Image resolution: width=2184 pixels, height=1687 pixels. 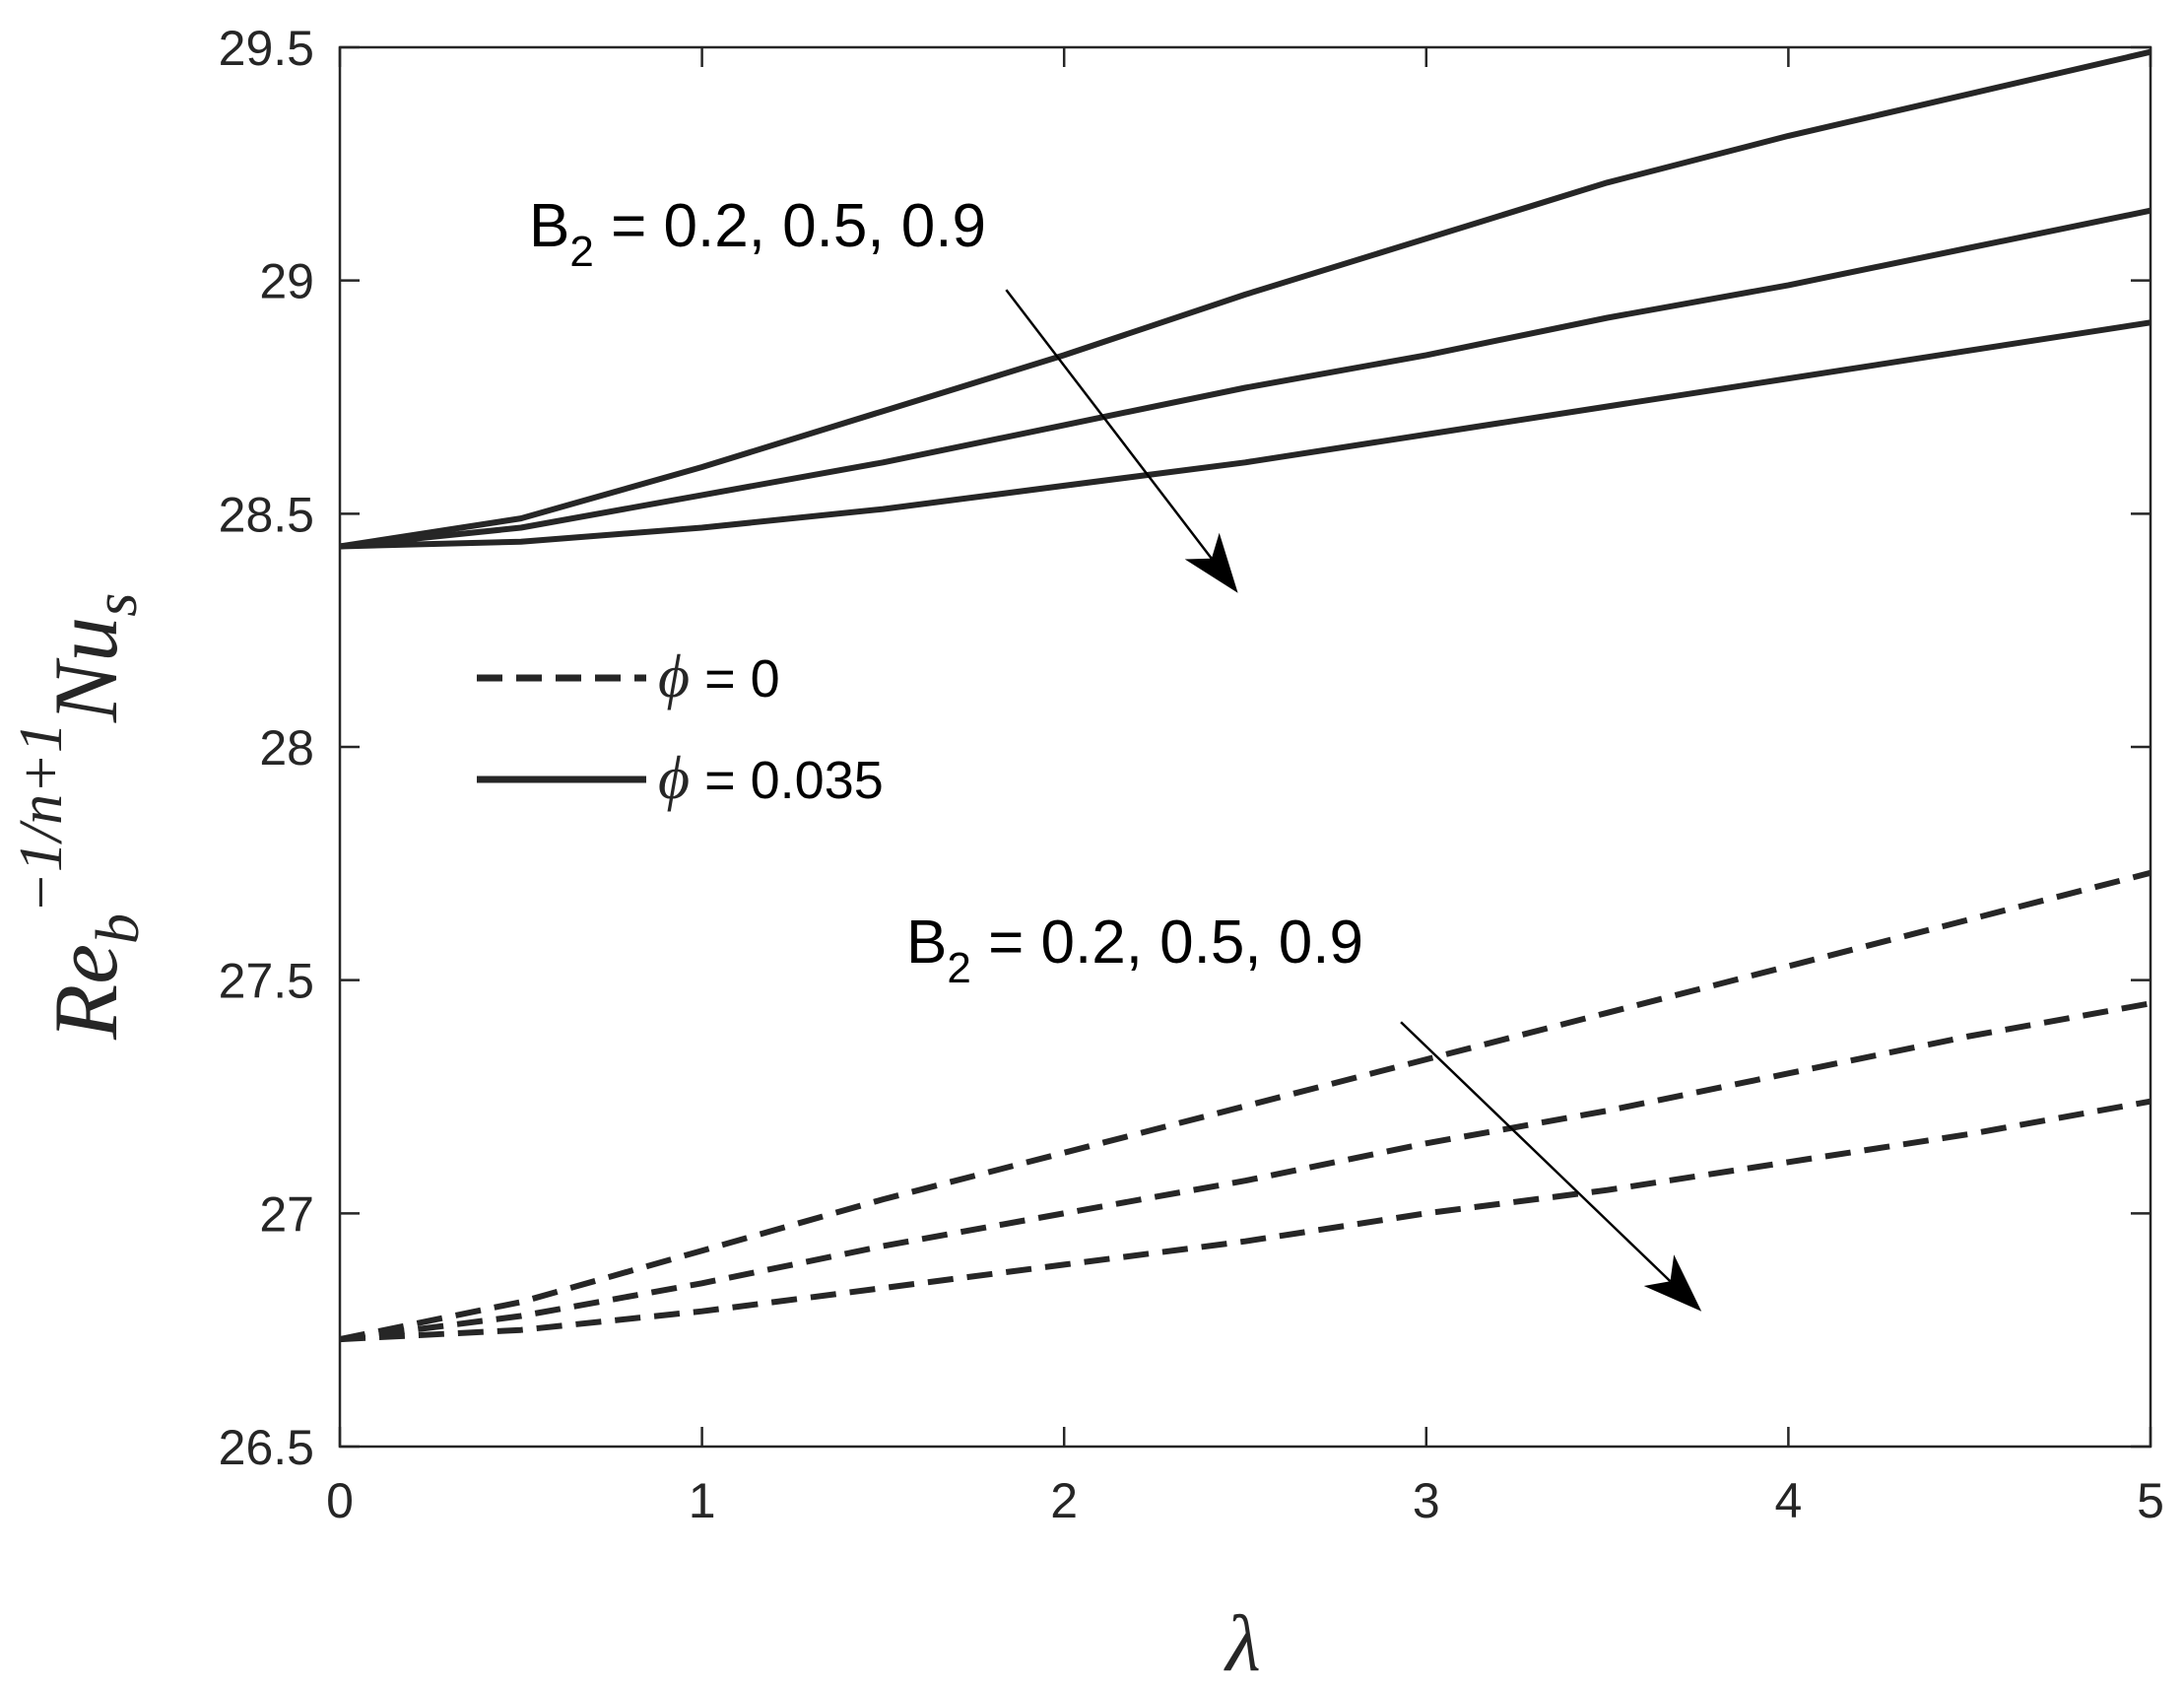 I want to click on x-axis-label: λ, so click(x=1242, y=1642).